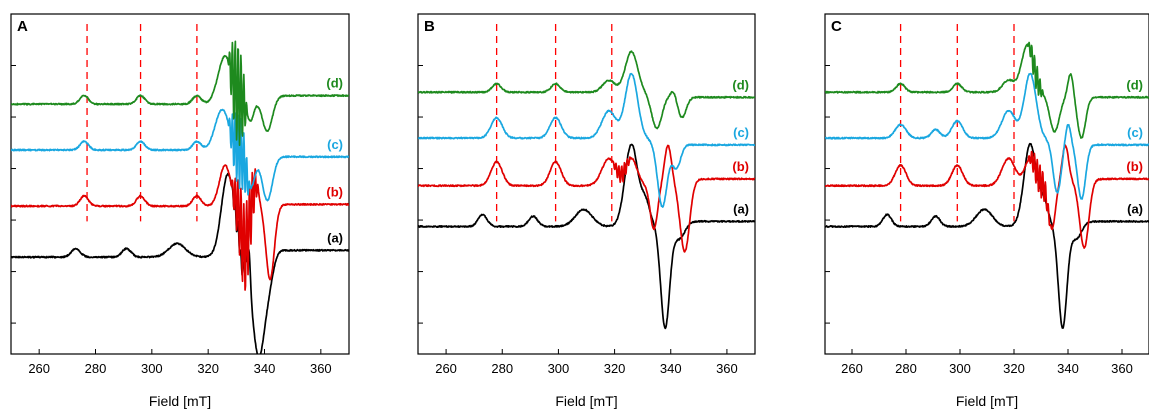 The width and height of the screenshot is (1149, 410). Describe the element at coordinates (836, 26) in the screenshot. I see `panel-label: C` at that location.